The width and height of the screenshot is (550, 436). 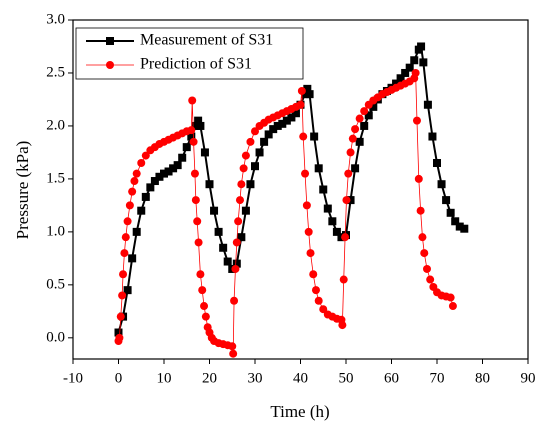 What do you see at coordinates (164, 378) in the screenshot?
I see `x-tick-label: 10` at bounding box center [164, 378].